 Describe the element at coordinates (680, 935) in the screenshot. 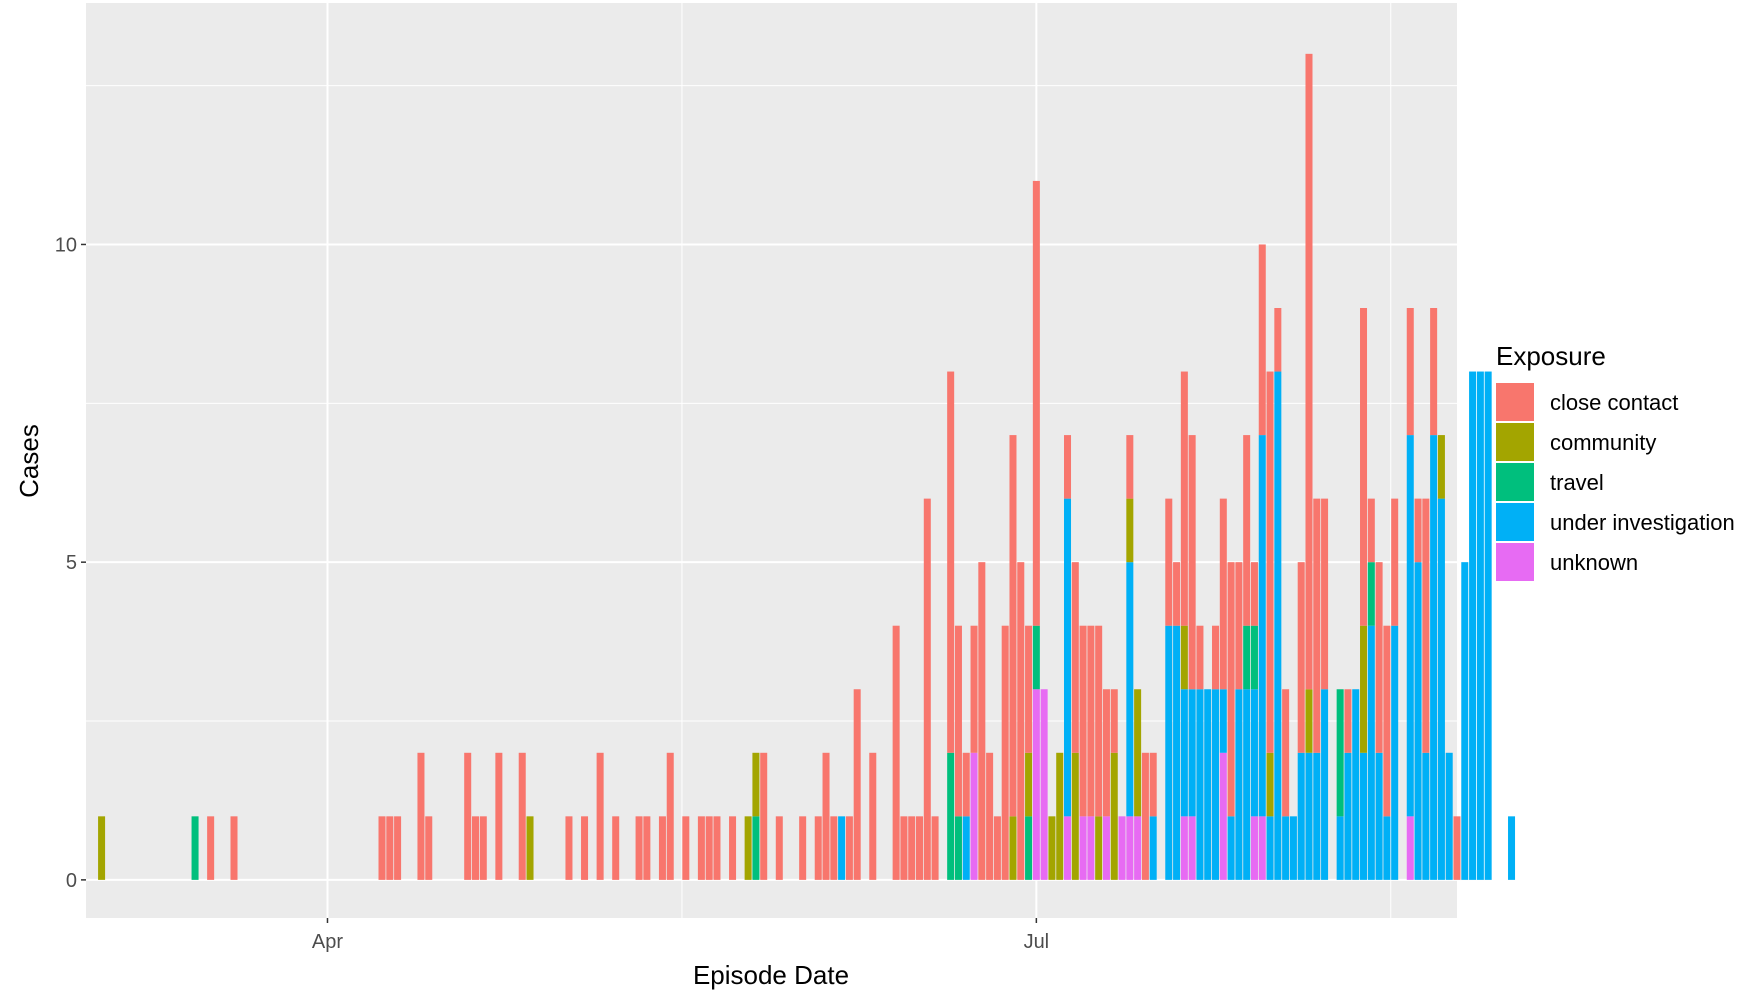

I see `x-axis: Apr Jul` at that location.